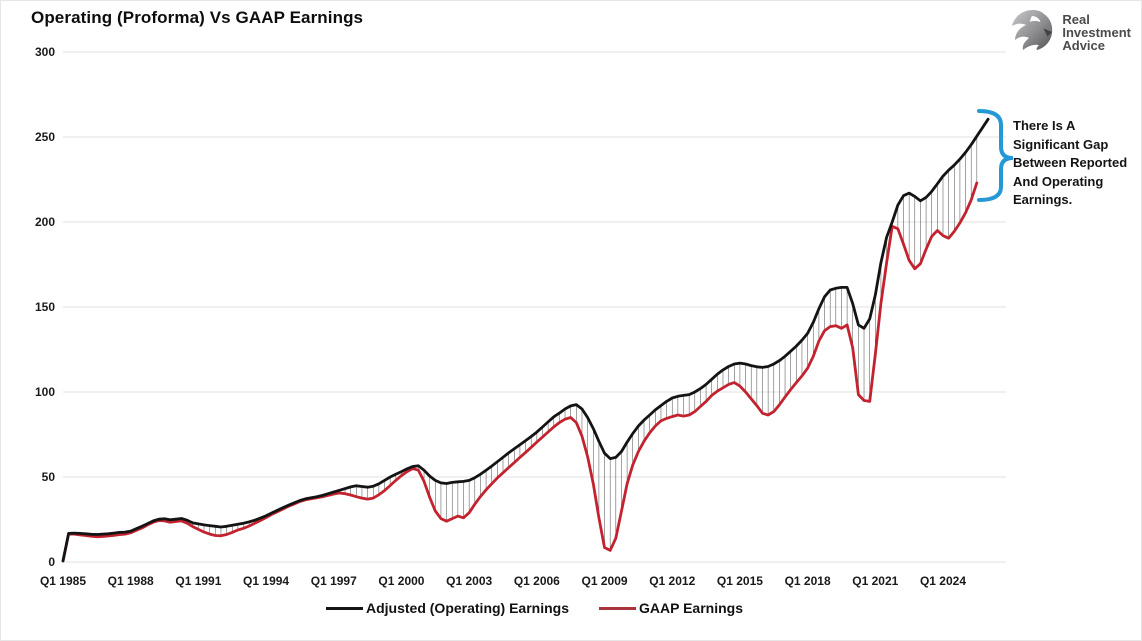  What do you see at coordinates (1070, 162) in the screenshot?
I see `annotation-line: Between Reported` at bounding box center [1070, 162].